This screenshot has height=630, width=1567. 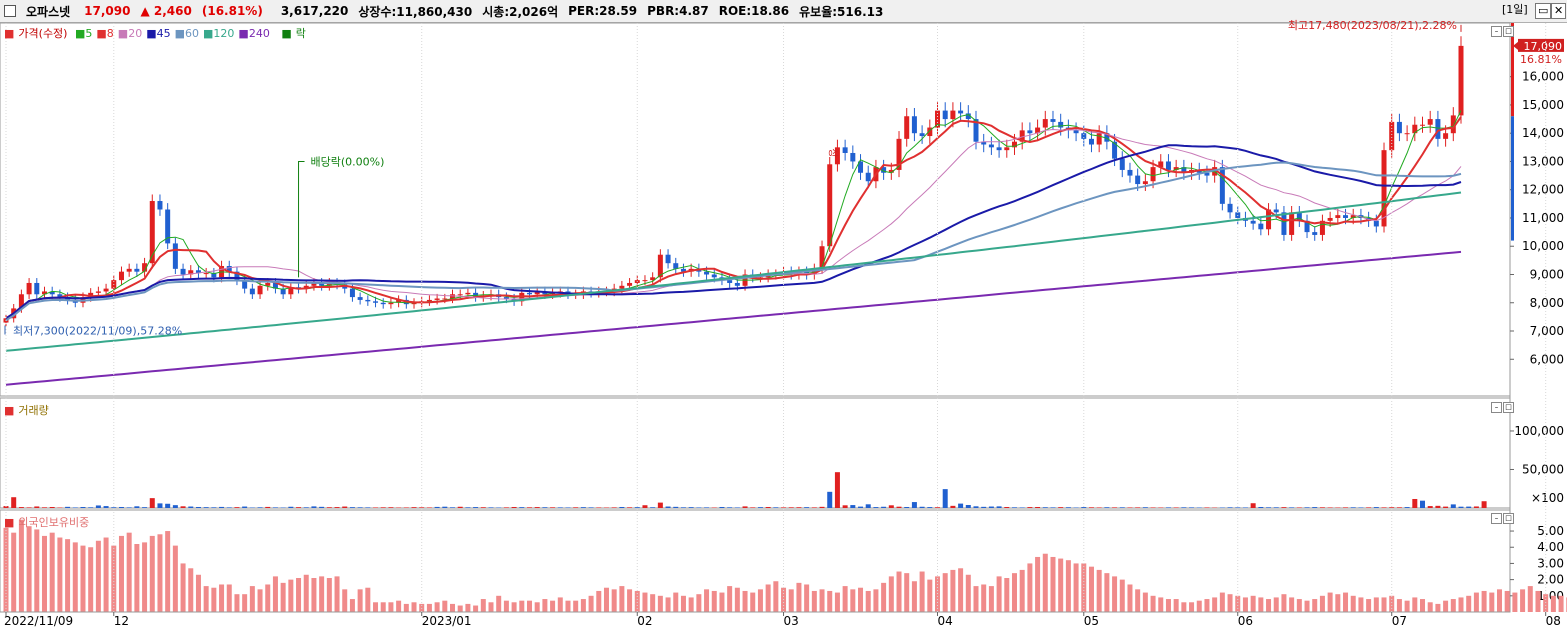 I want to click on ma-legend-label: 8, so click(x=110, y=33).